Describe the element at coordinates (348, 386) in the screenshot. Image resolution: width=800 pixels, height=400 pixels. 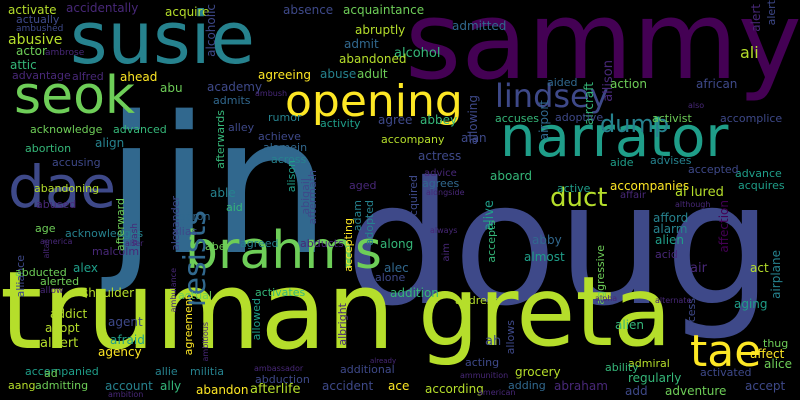
I see `word-accident: accident` at that location.